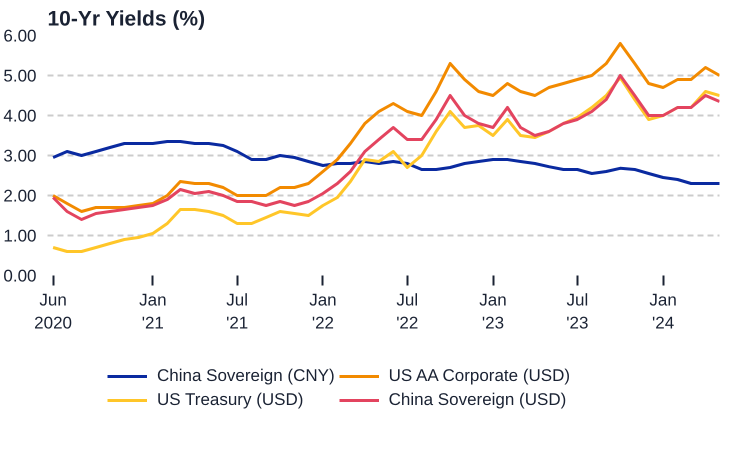 The width and height of the screenshot is (748, 451). What do you see at coordinates (493, 311) in the screenshot?
I see `x-tick-label: Jan '23` at bounding box center [493, 311].